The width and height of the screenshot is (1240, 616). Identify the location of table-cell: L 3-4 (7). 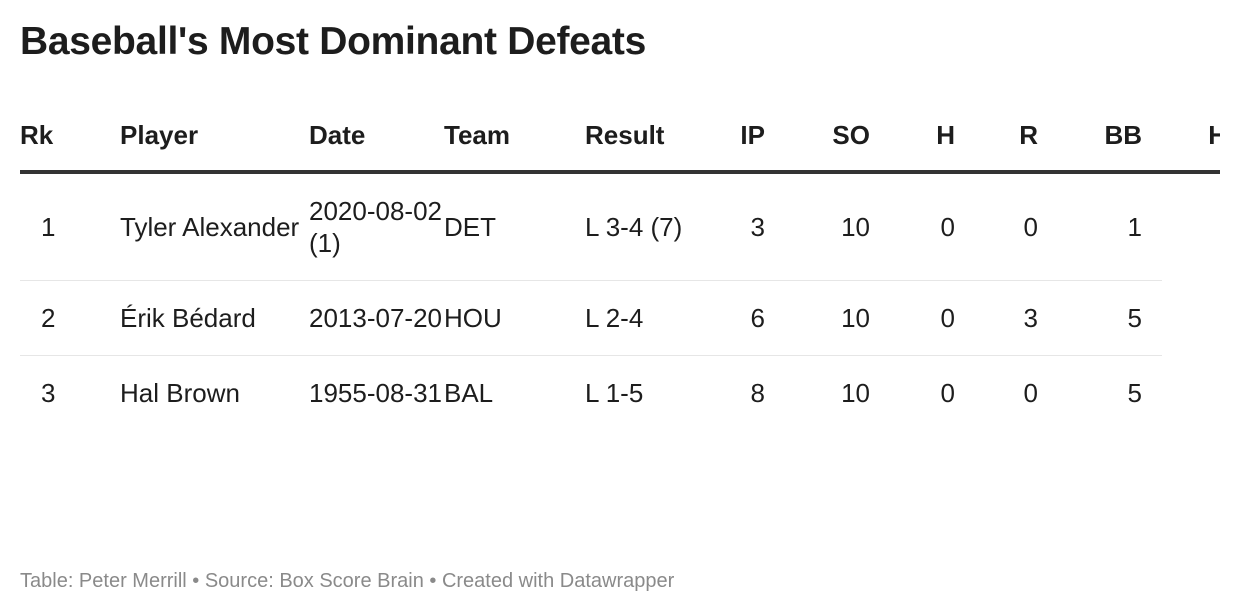
(655, 226).